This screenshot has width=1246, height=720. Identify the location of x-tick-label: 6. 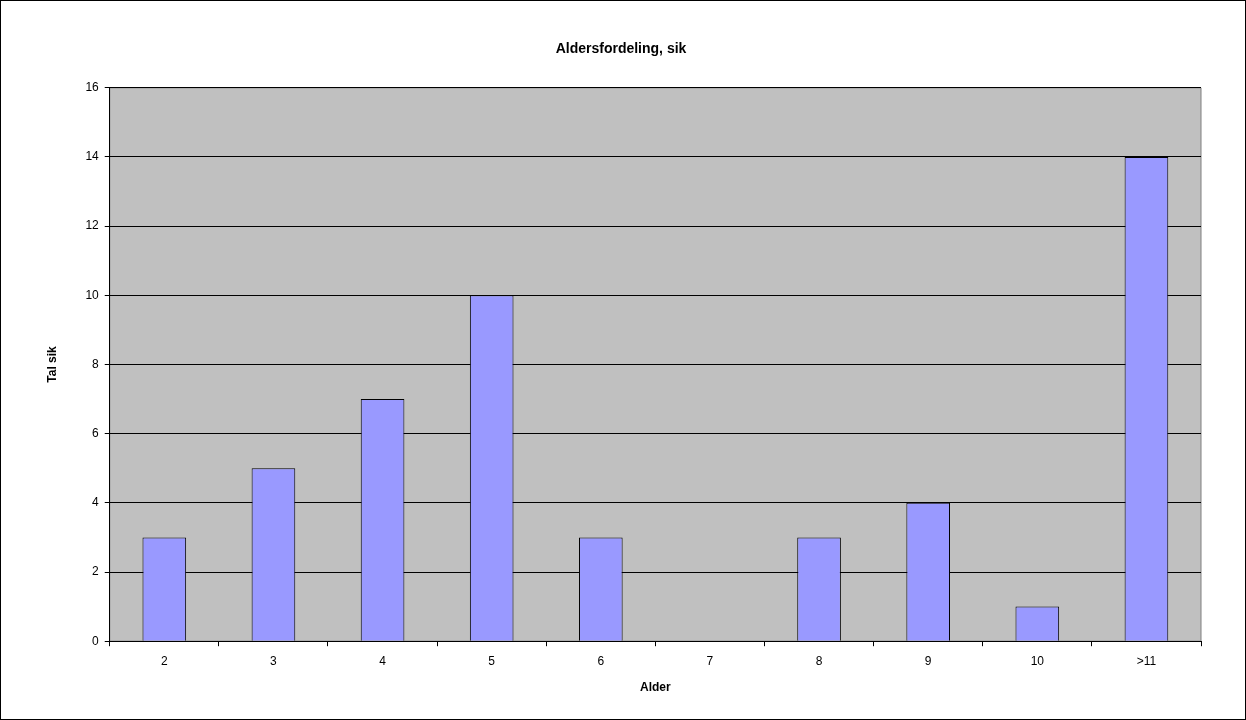
(601, 660).